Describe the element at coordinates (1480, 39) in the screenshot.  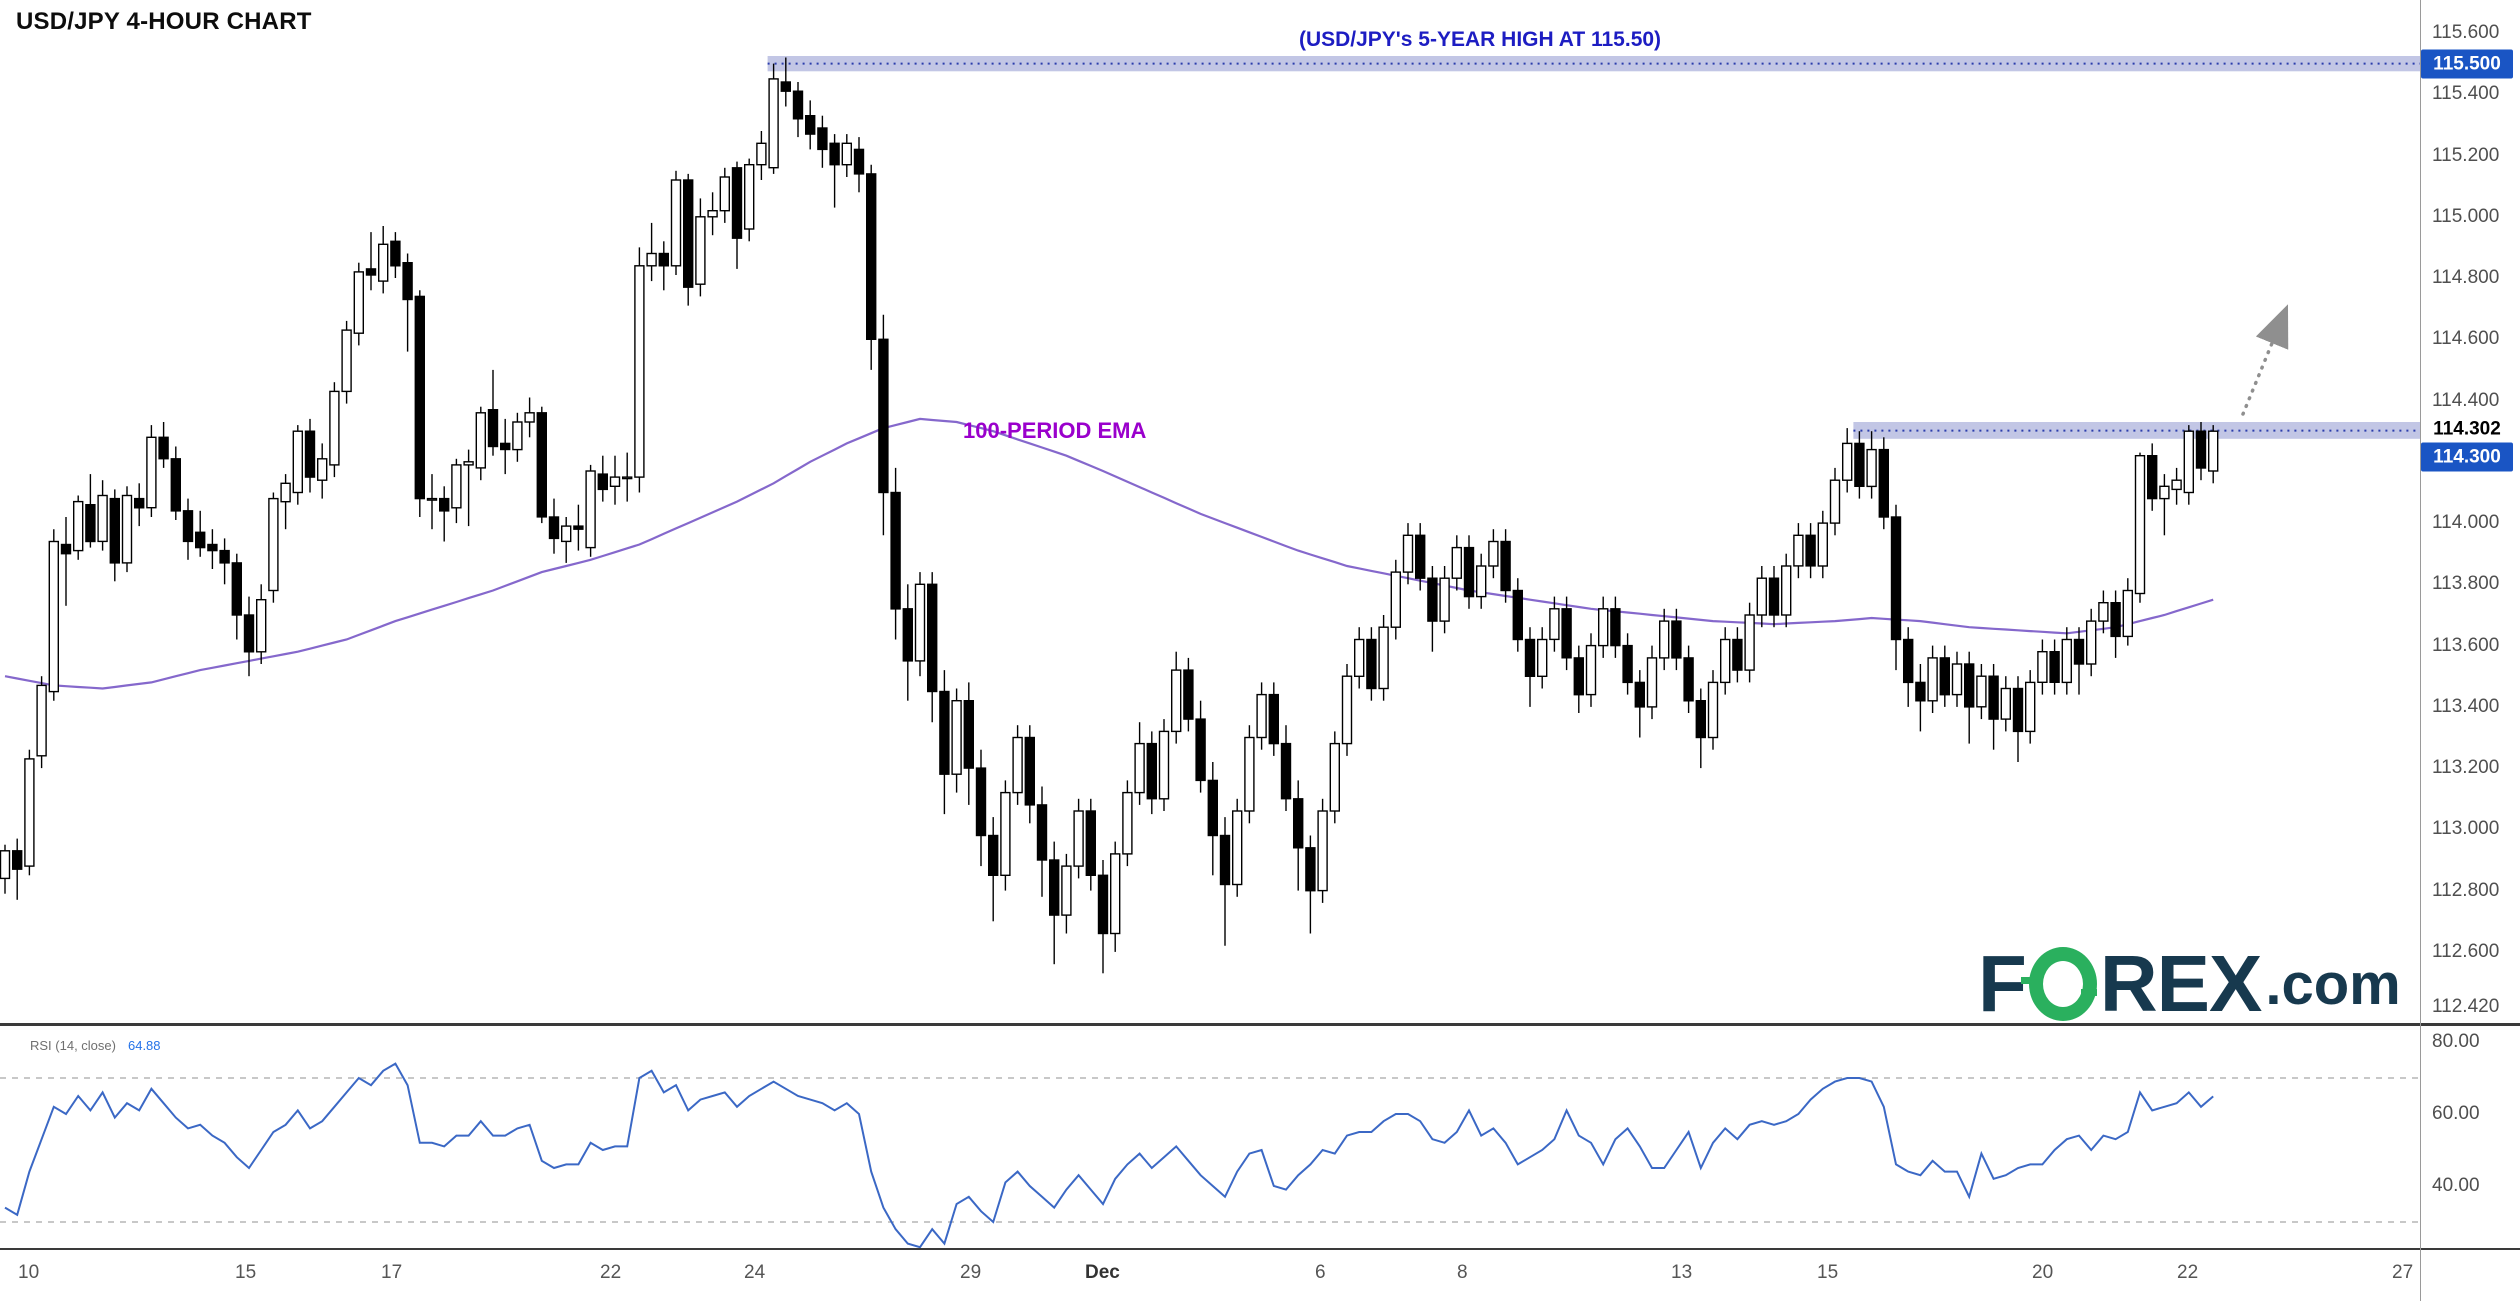
I see `five-year-high-annotation: (USD/JPY's 5-YEAR HIGH AT 115.50)` at that location.